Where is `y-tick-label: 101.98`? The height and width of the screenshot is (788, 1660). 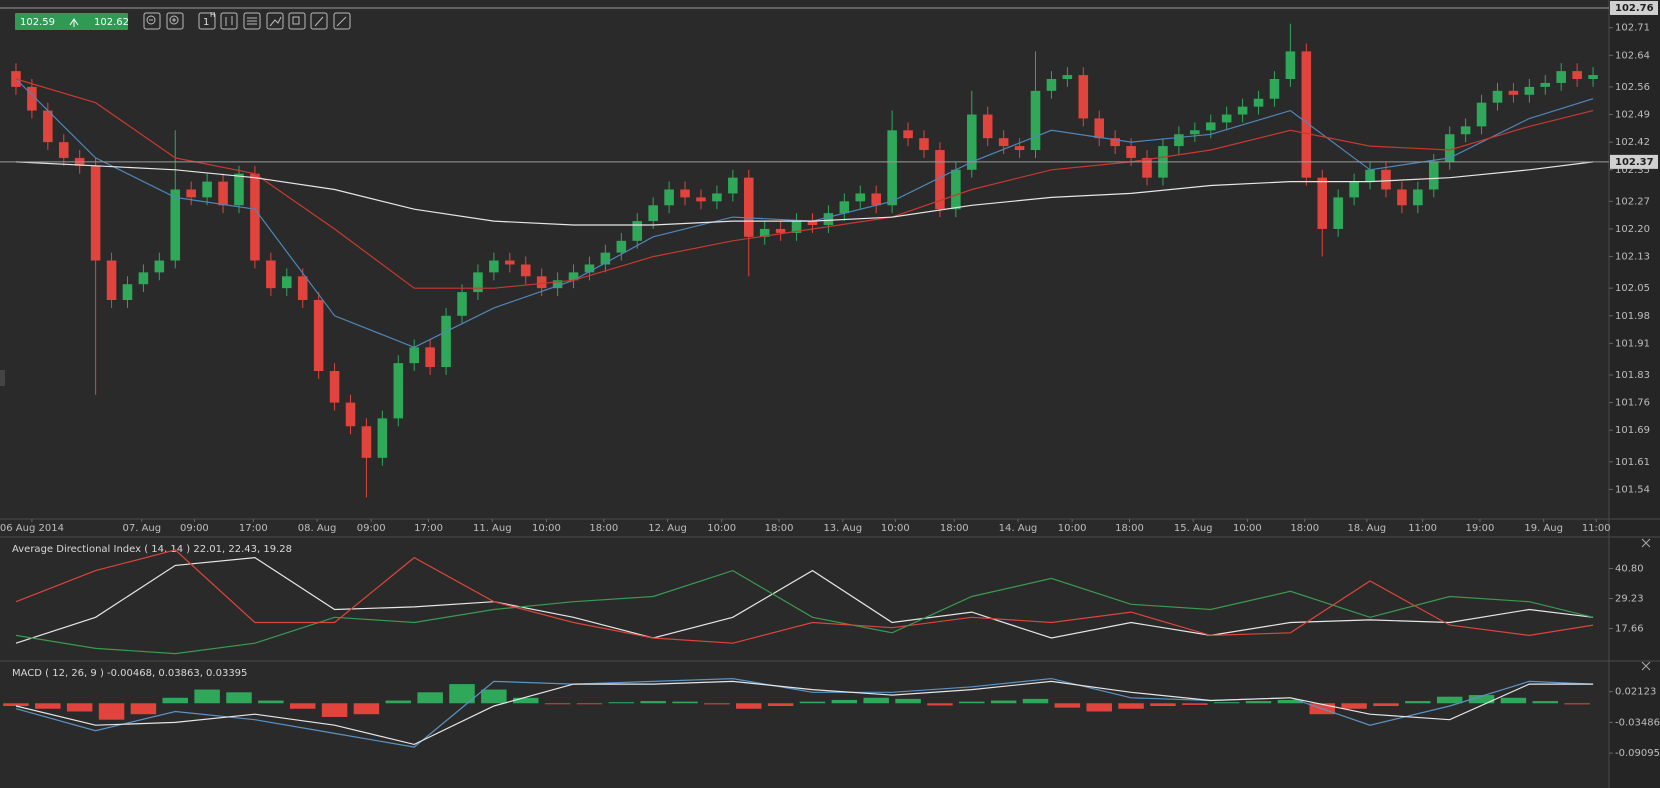
y-tick-label: 101.98 is located at coordinates (1632, 316).